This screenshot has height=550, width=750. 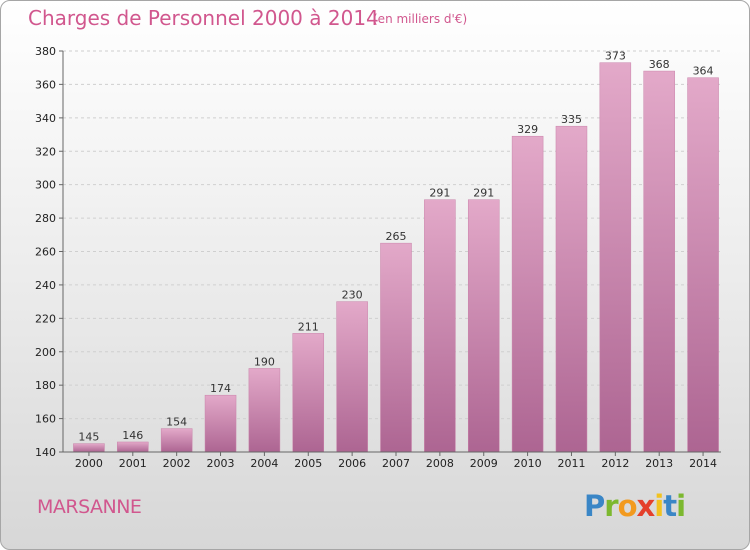 What do you see at coordinates (308, 393) in the screenshot?
I see `bar-2005` at bounding box center [308, 393].